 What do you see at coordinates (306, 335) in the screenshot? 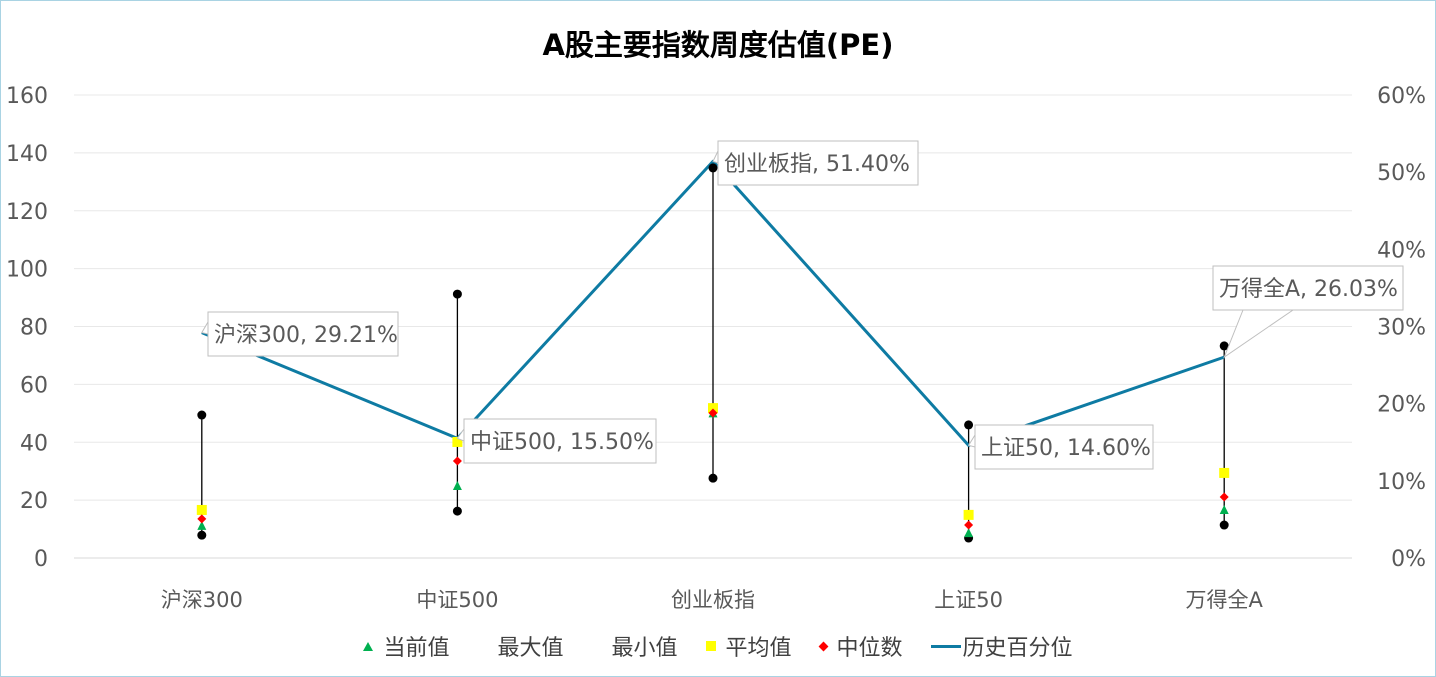
I see `data-label-text: 沪深300, 29.21%` at bounding box center [306, 335].